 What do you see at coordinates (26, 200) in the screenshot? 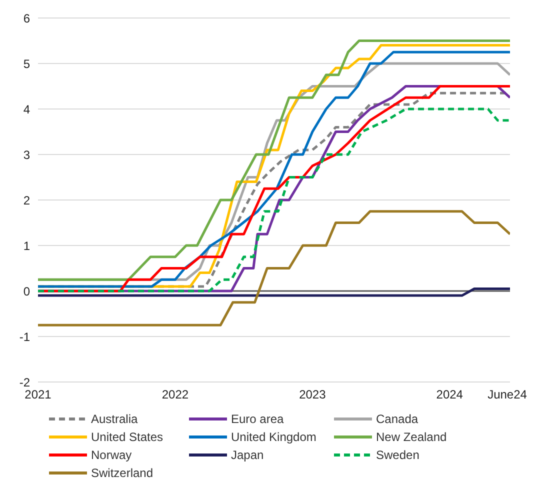
I see `y-tick-label: 2` at bounding box center [26, 200].